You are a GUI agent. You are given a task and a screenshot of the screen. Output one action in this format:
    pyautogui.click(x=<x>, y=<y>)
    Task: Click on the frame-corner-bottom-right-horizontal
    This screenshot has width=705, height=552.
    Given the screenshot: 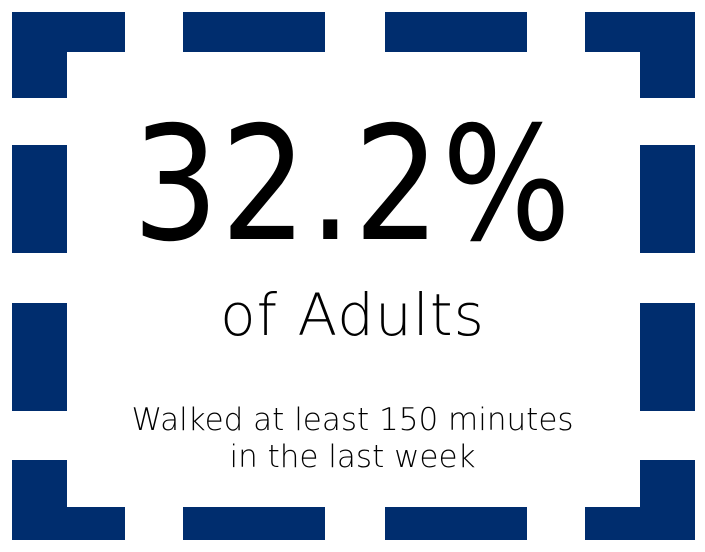 What is the action you would take?
    pyautogui.click(x=640, y=523)
    